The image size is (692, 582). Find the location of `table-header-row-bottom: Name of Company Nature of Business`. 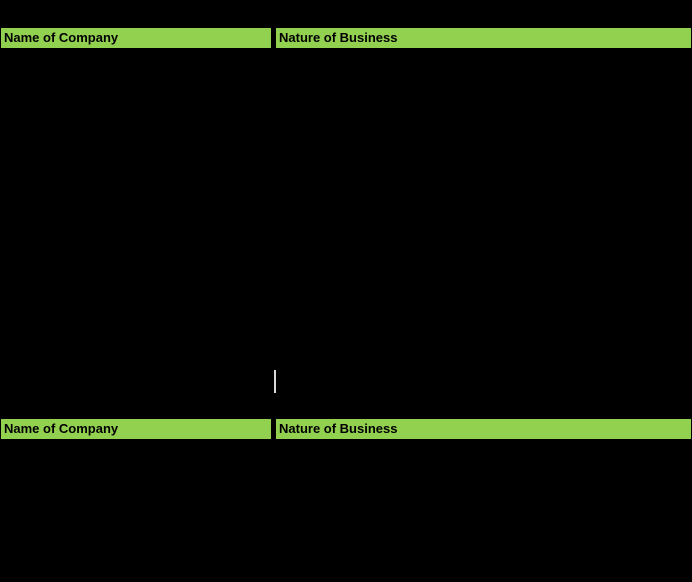

table-header-row-bottom: Name of Company Nature of Business is located at coordinates (346, 429).